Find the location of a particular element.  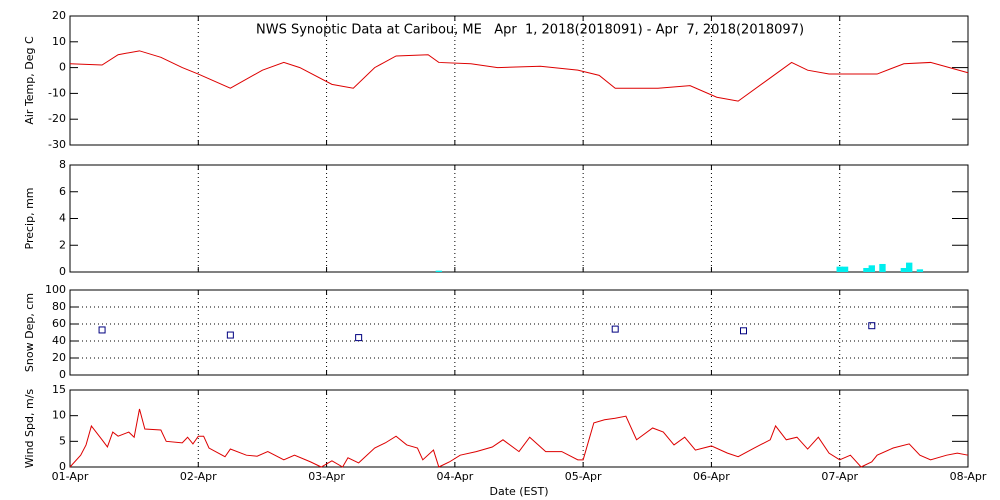

x-axis-label: Date (EST) is located at coordinates (518, 491).